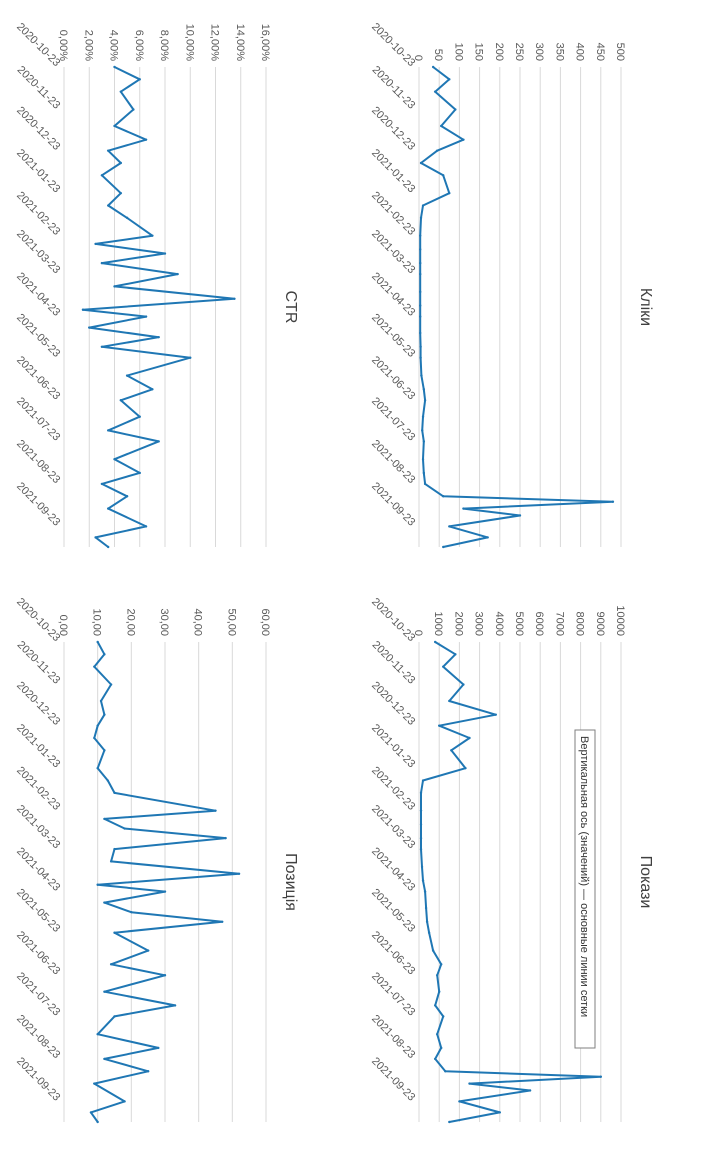 The image size is (710, 1153). Describe the element at coordinates (585, 889) in the screenshot. I see `axis-tooltip` at that location.